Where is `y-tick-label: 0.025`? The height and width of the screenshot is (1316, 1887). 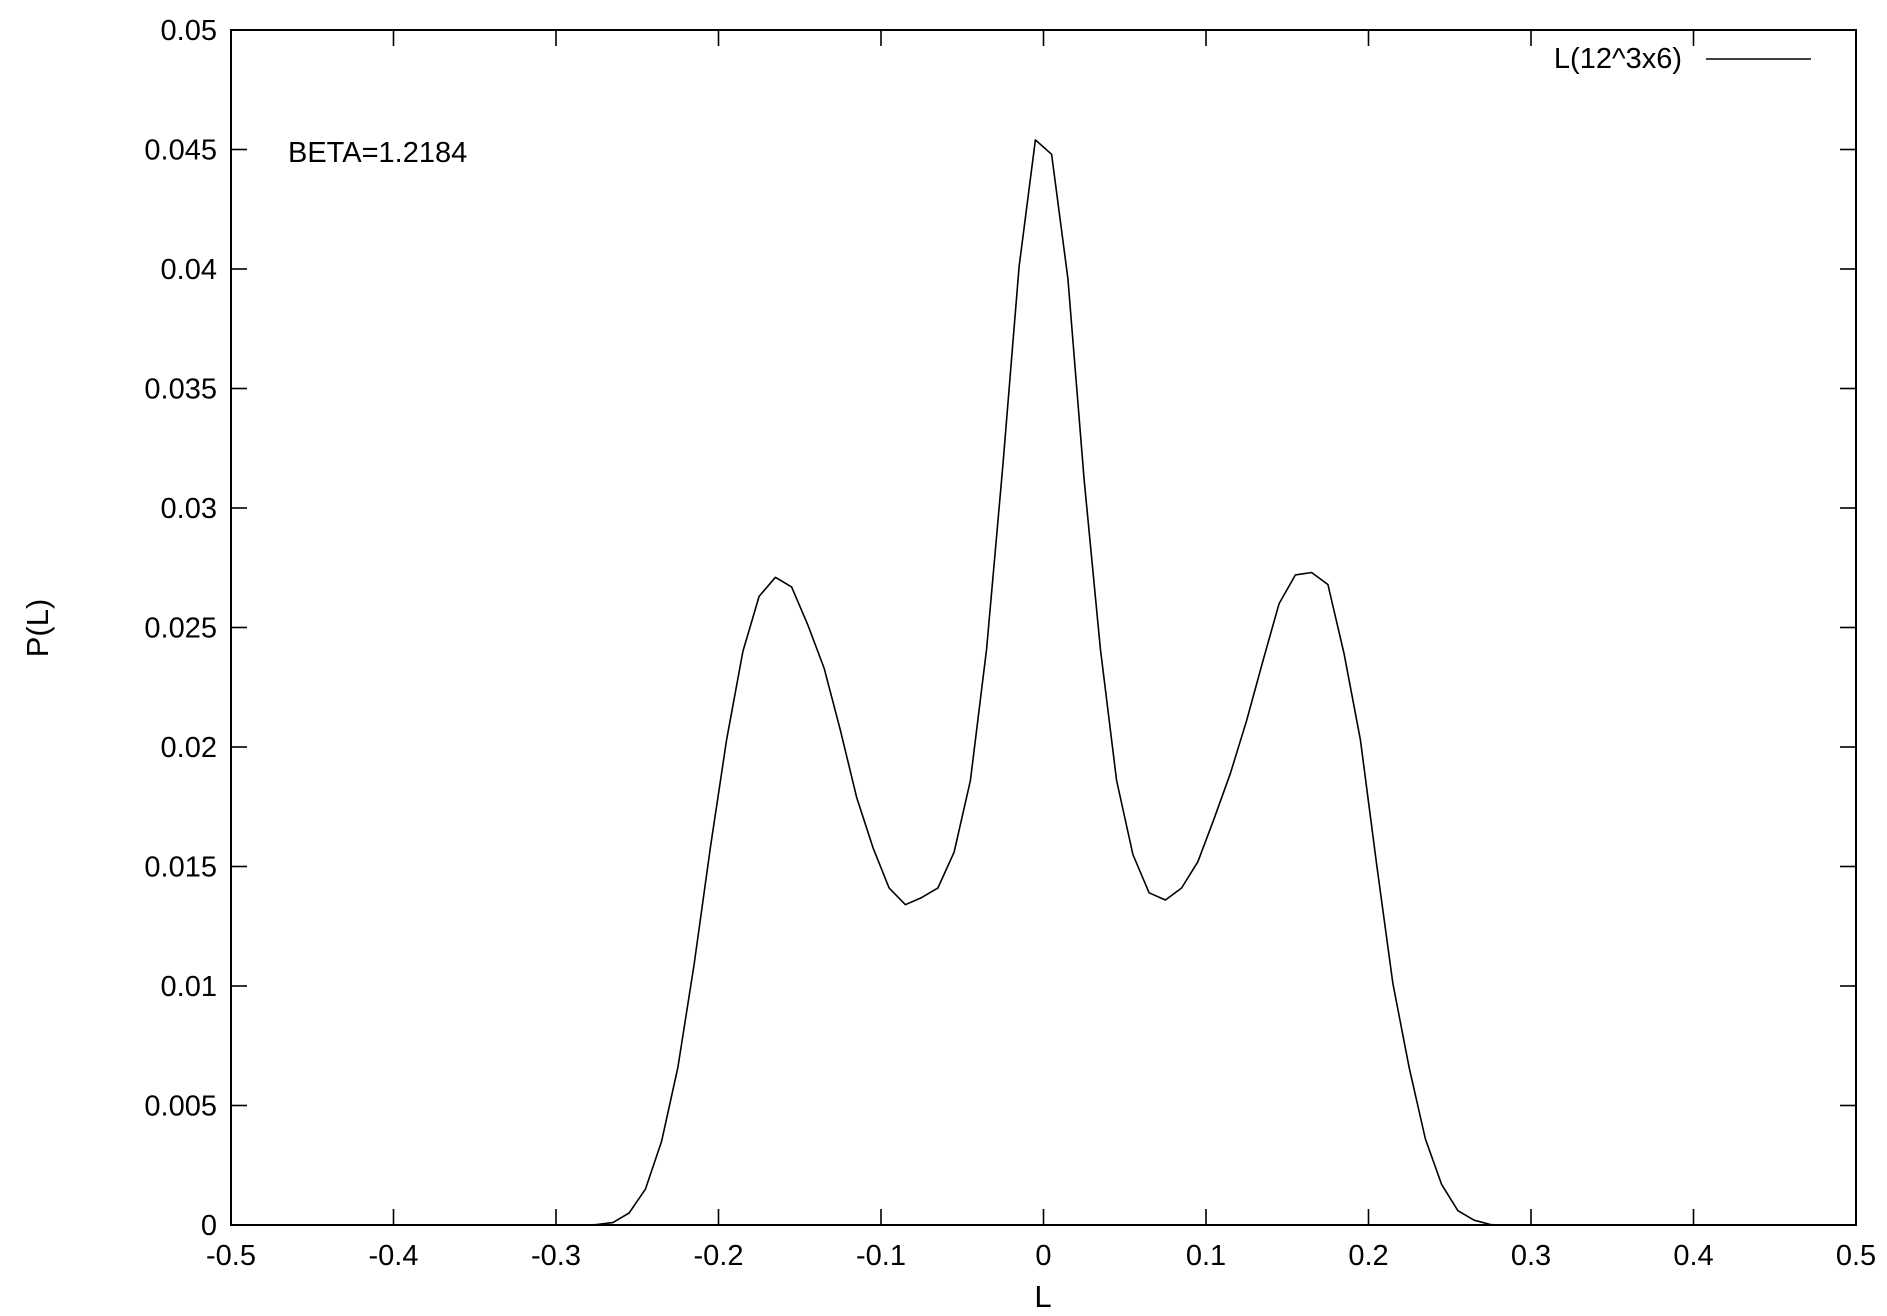 y-tick-label: 0.025 is located at coordinates (180, 629).